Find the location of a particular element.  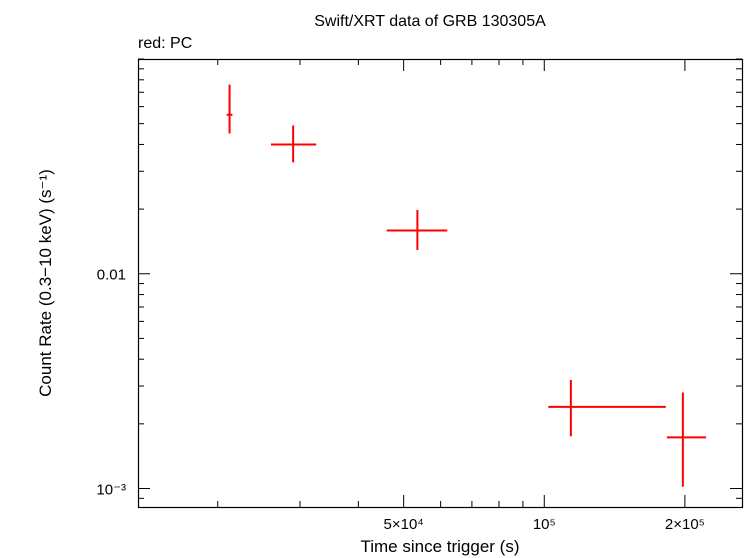

y-axis-label: Count Rate (0.3−10 keV) (s⁻¹) is located at coordinates (45, 283).